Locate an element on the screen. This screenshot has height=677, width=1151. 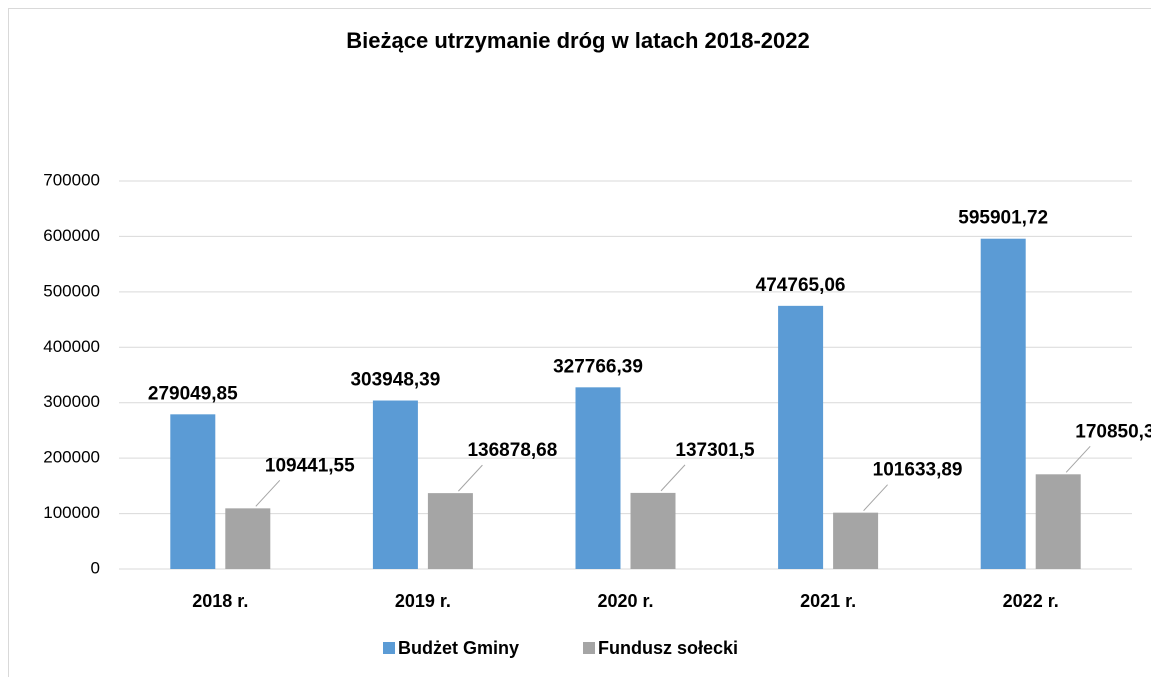
y-tick-label: 600000 is located at coordinates (71, 235).